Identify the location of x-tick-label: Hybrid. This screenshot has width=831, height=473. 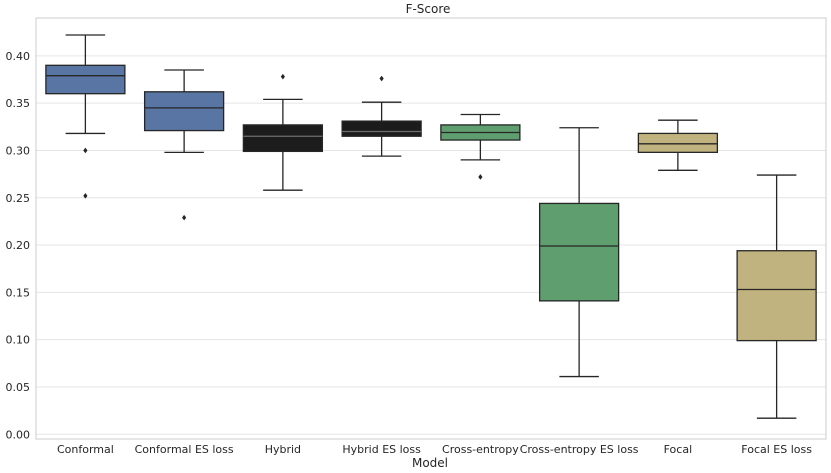
(283, 449).